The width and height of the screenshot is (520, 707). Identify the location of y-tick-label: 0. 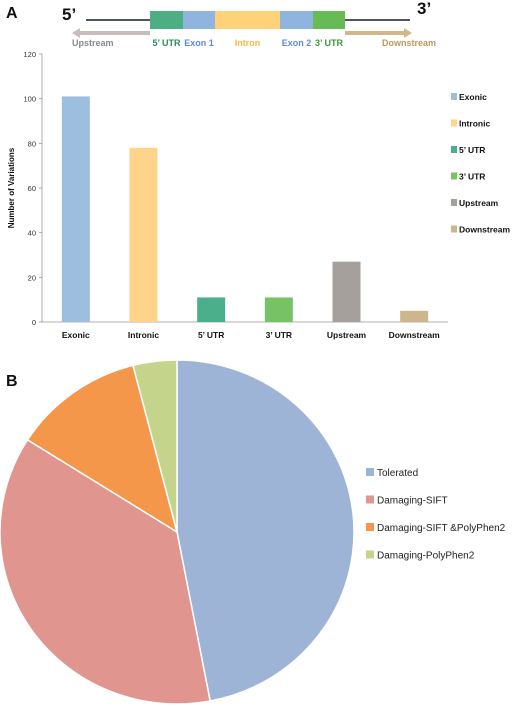
(34, 322).